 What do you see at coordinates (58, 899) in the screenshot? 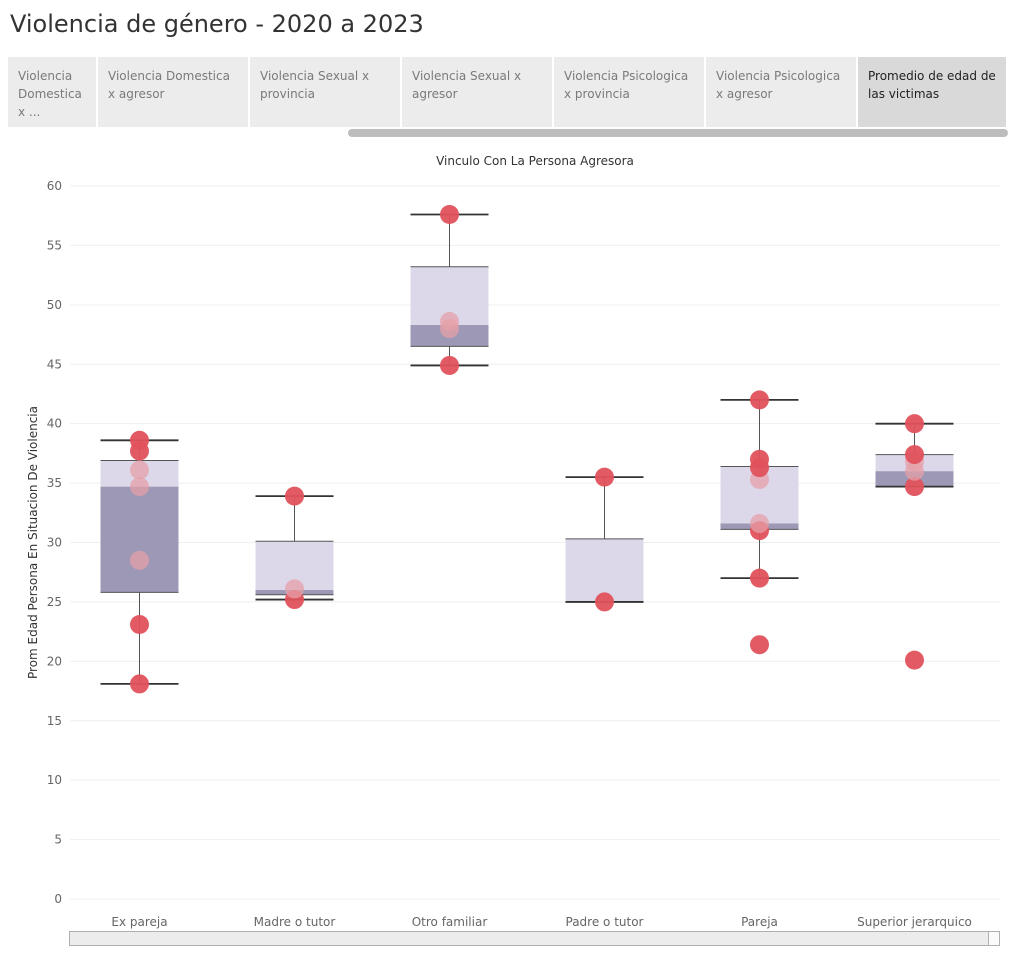
I see `y-tick-label: 0` at bounding box center [58, 899].